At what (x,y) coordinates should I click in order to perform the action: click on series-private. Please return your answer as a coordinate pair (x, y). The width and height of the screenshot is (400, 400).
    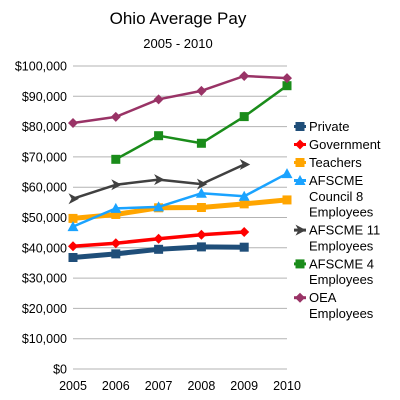
    Looking at the image, I should click on (158, 252).